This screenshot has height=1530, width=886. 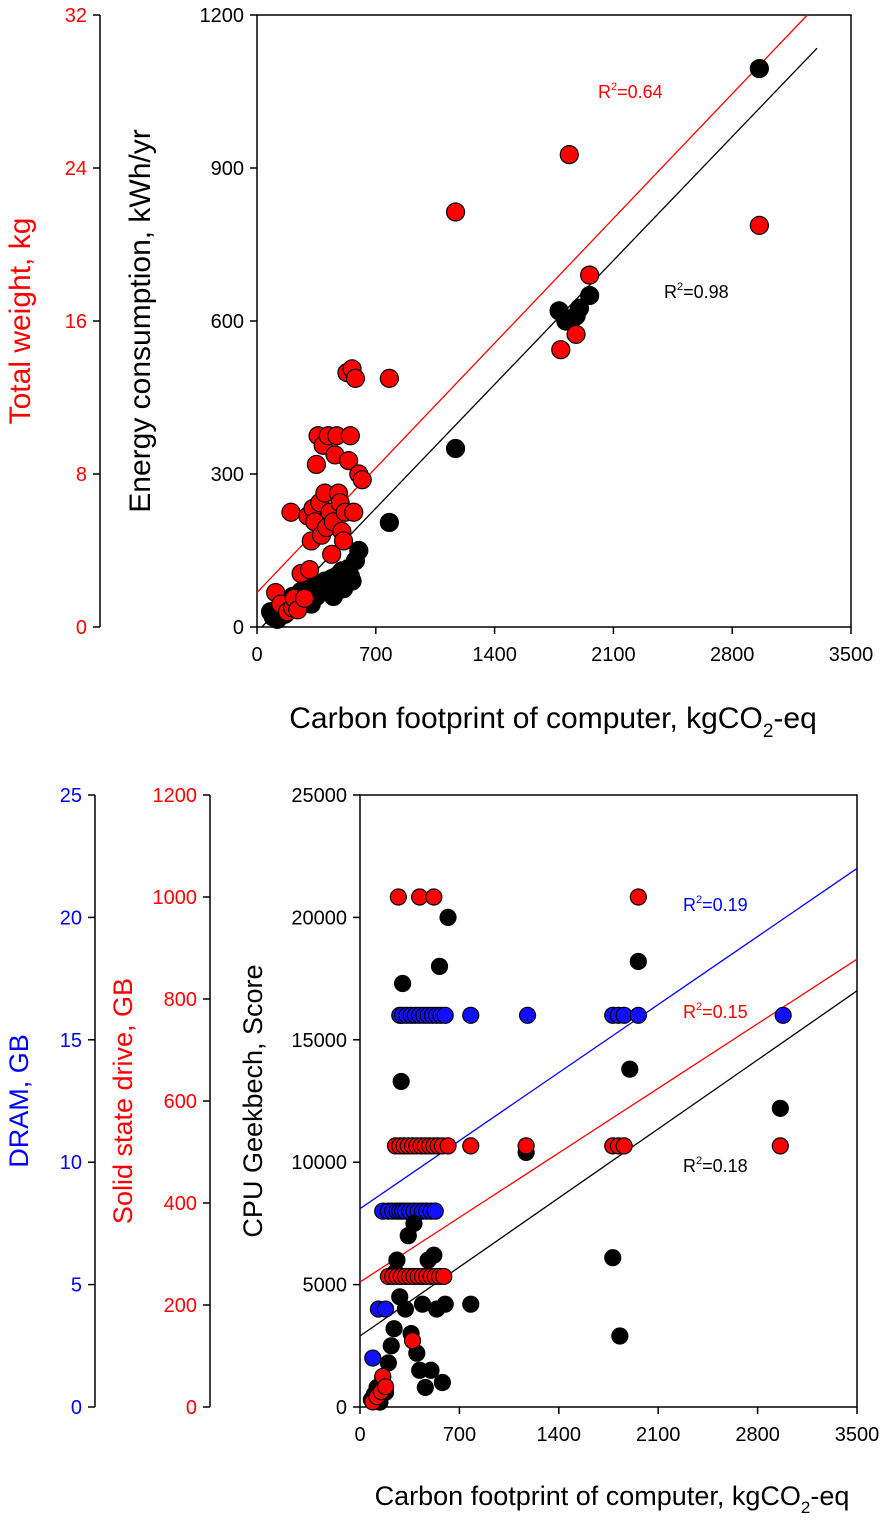 What do you see at coordinates (725, 1166) in the screenshot?
I see `r2-tail: =0.18` at bounding box center [725, 1166].